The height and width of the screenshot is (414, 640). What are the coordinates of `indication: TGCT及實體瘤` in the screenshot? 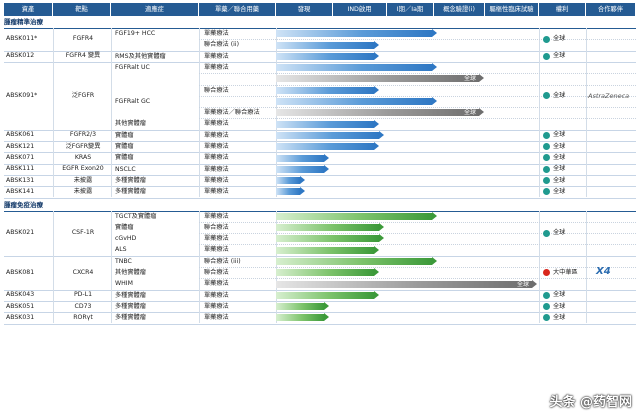 It's located at (136, 216).